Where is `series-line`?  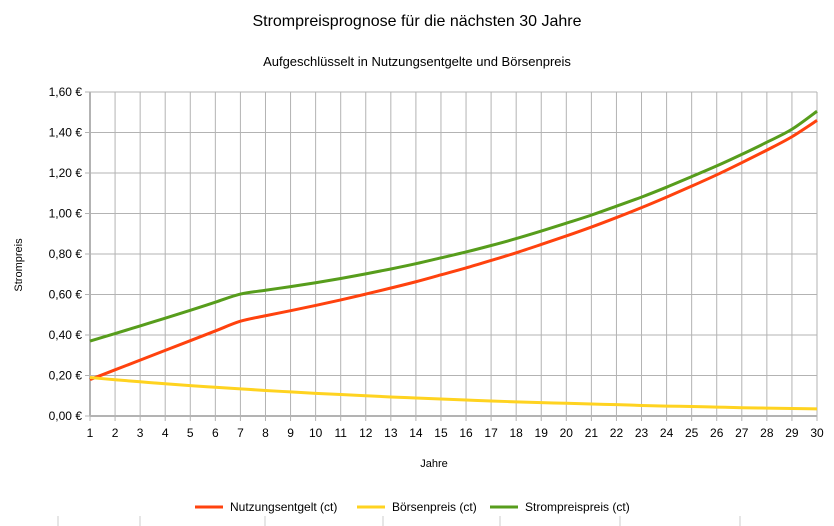
series-line is located at coordinates (453, 393).